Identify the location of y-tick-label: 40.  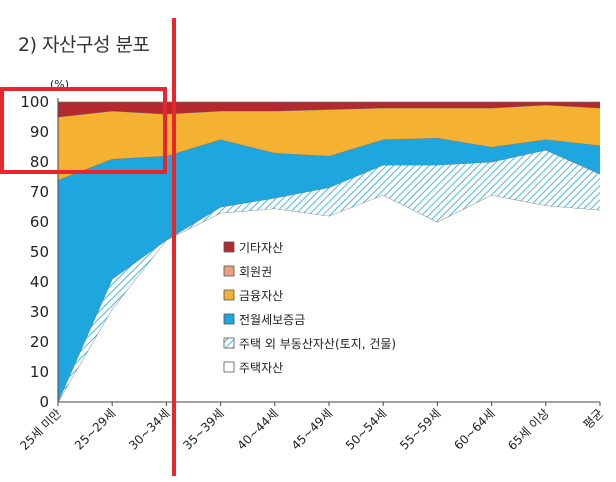
(39, 282).